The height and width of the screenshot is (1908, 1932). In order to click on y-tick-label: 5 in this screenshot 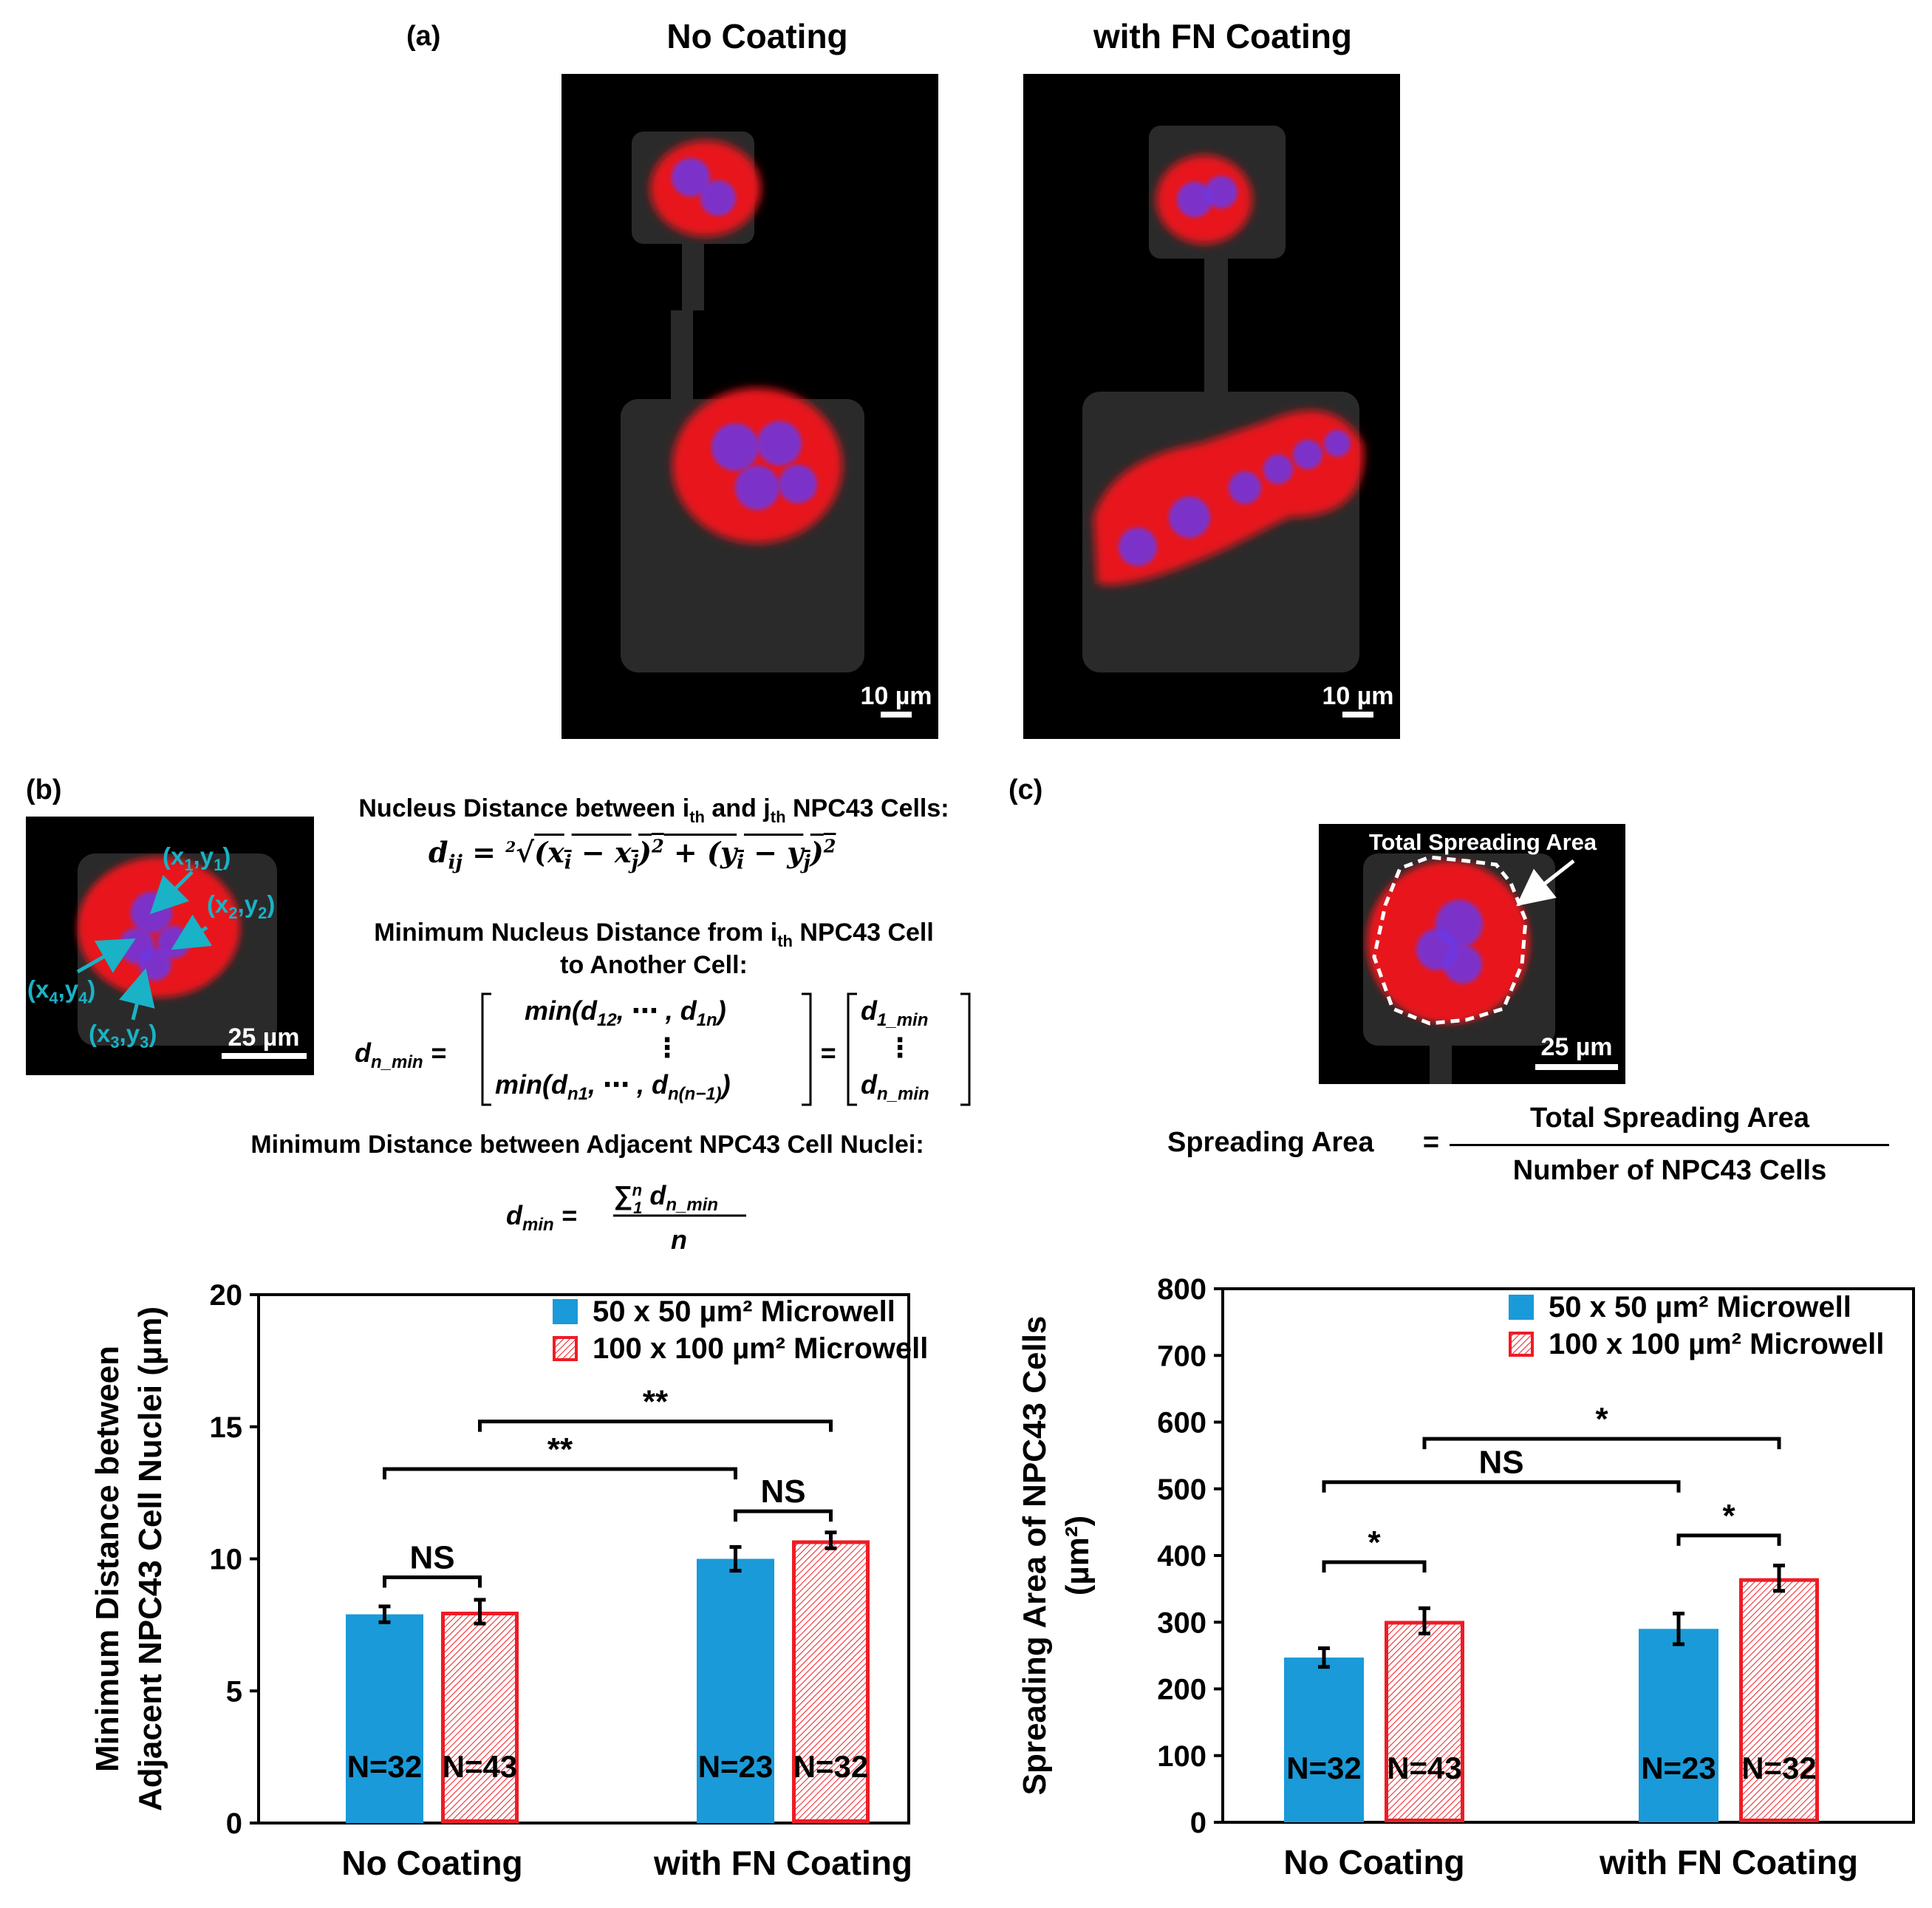, I will do `click(234, 1692)`.